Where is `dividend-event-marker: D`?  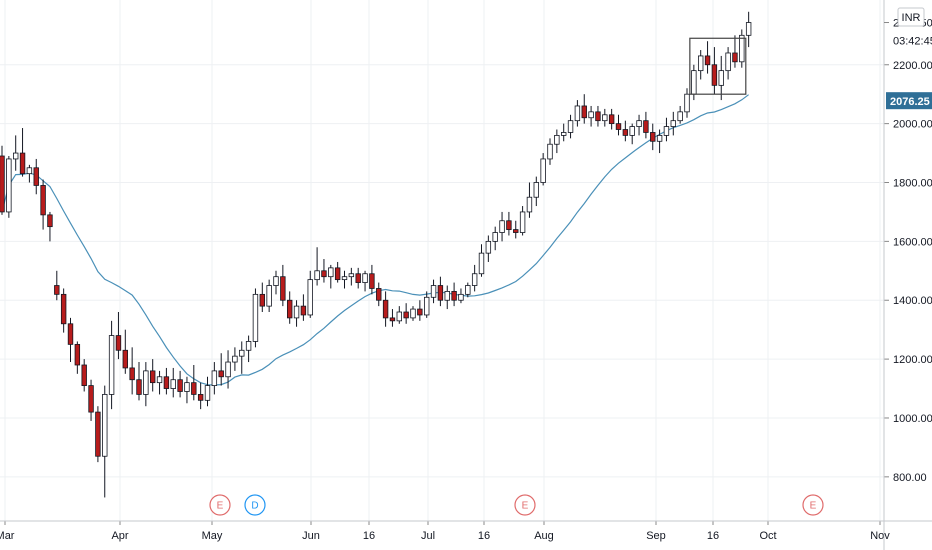 dividend-event-marker: D is located at coordinates (255, 505).